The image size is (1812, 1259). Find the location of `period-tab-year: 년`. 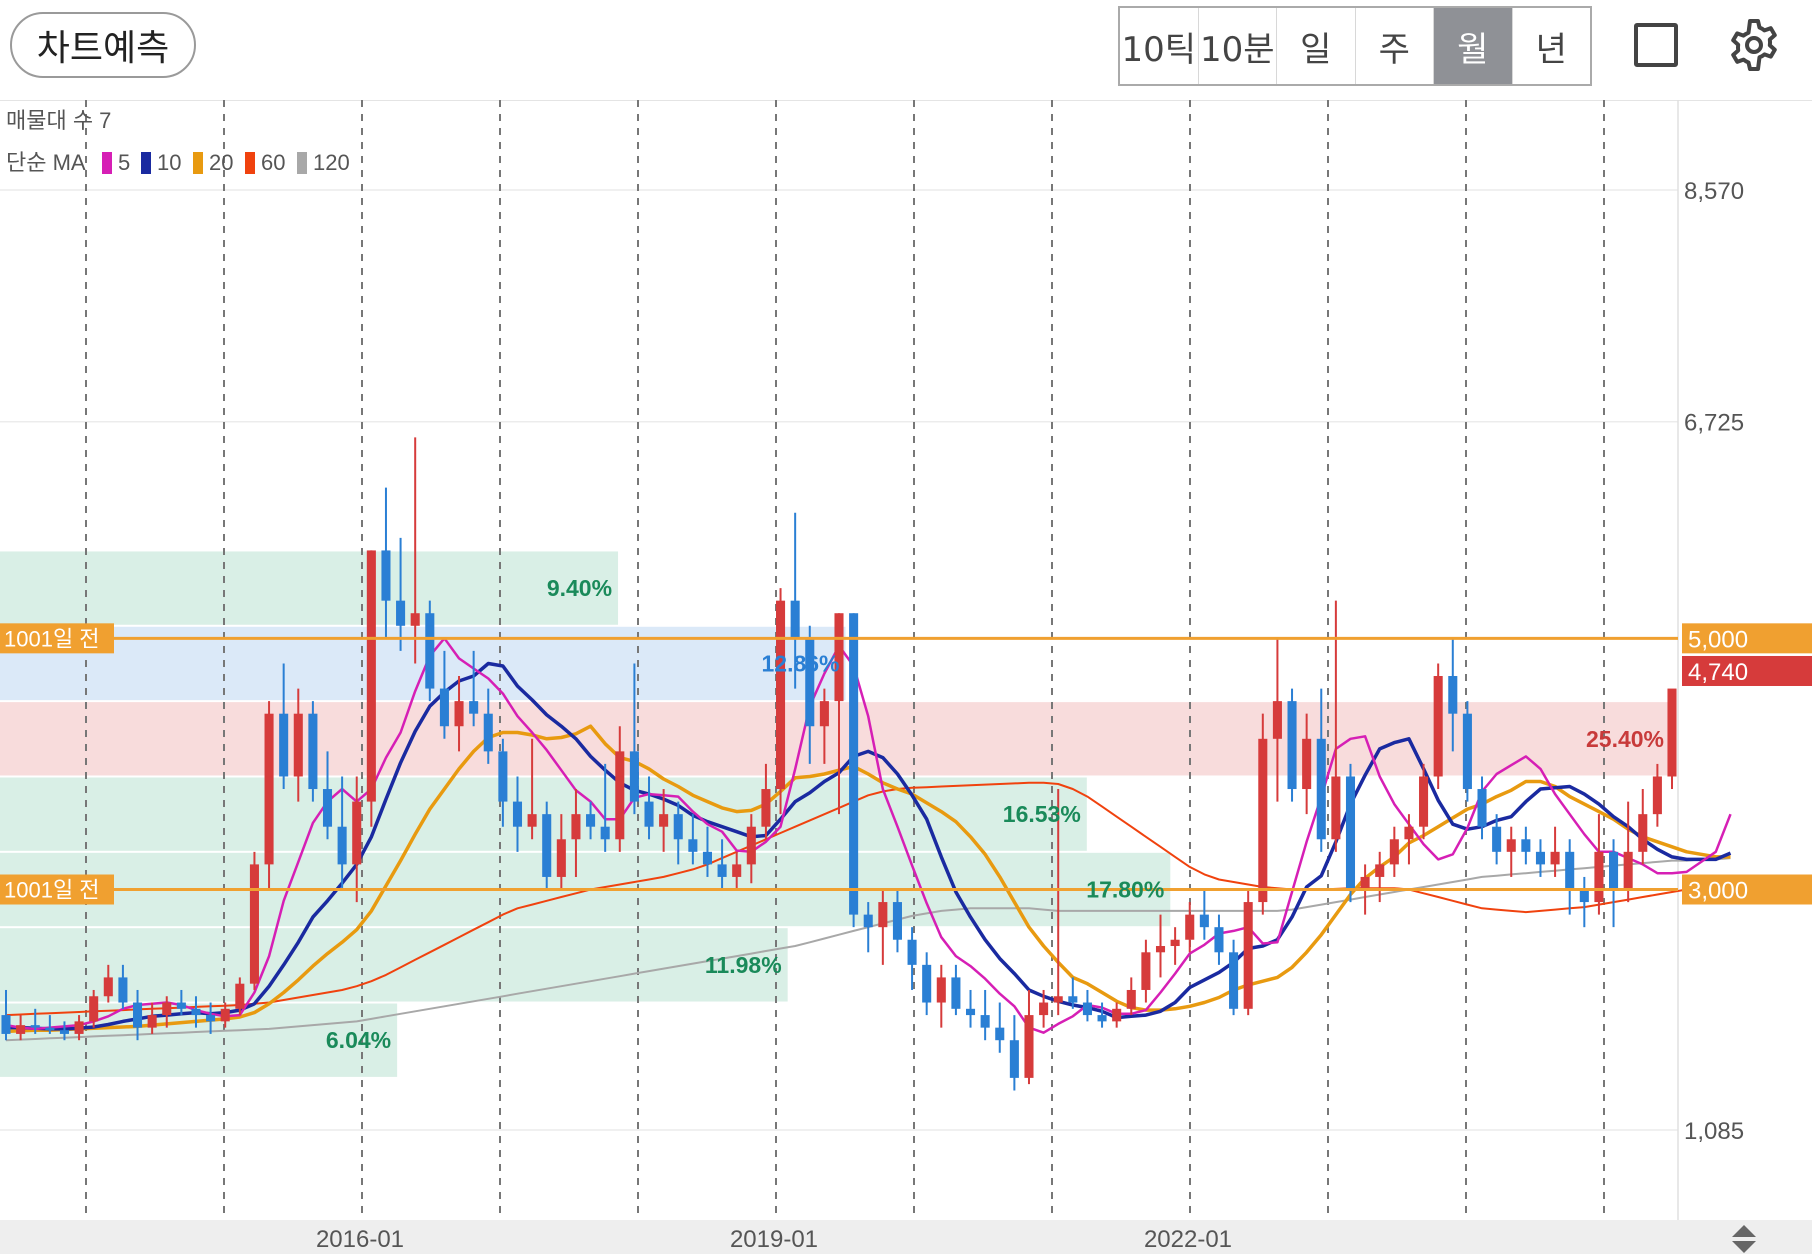

period-tab-year: 년 is located at coordinates (1551, 49).